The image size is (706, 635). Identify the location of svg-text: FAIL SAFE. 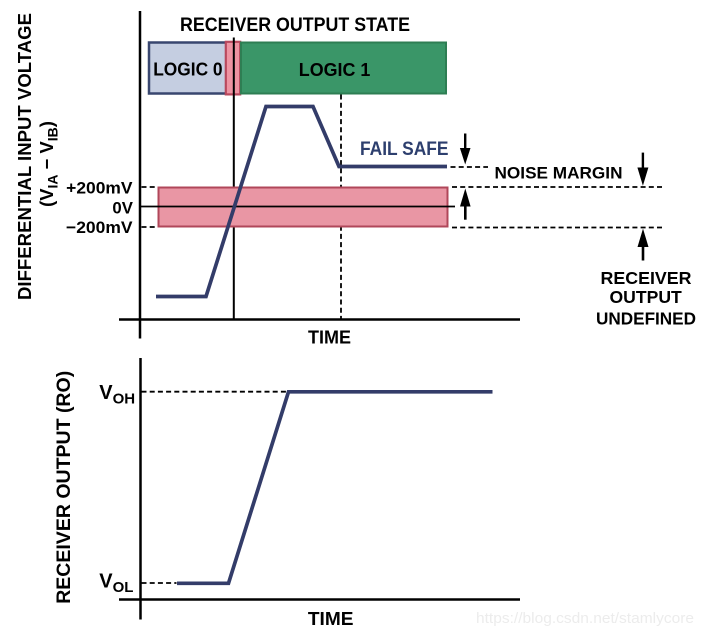
(404, 149).